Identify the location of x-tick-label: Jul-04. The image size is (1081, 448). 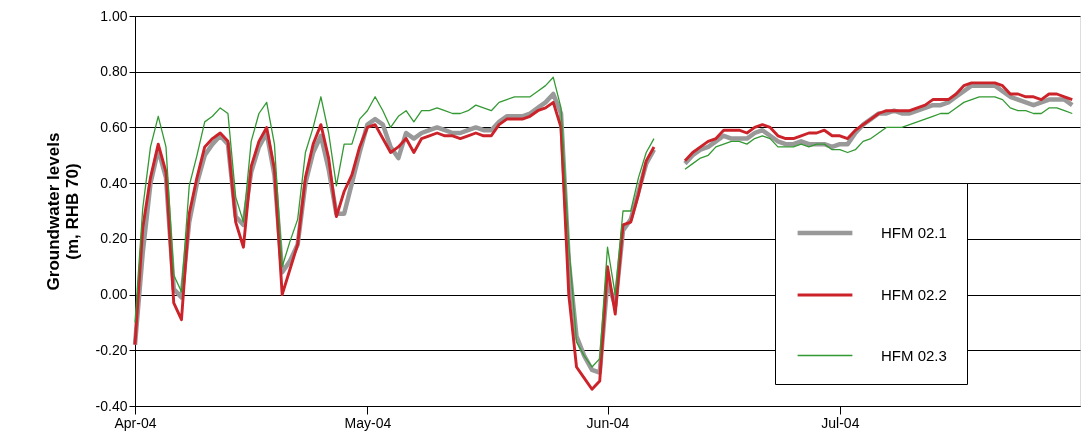
(840, 422).